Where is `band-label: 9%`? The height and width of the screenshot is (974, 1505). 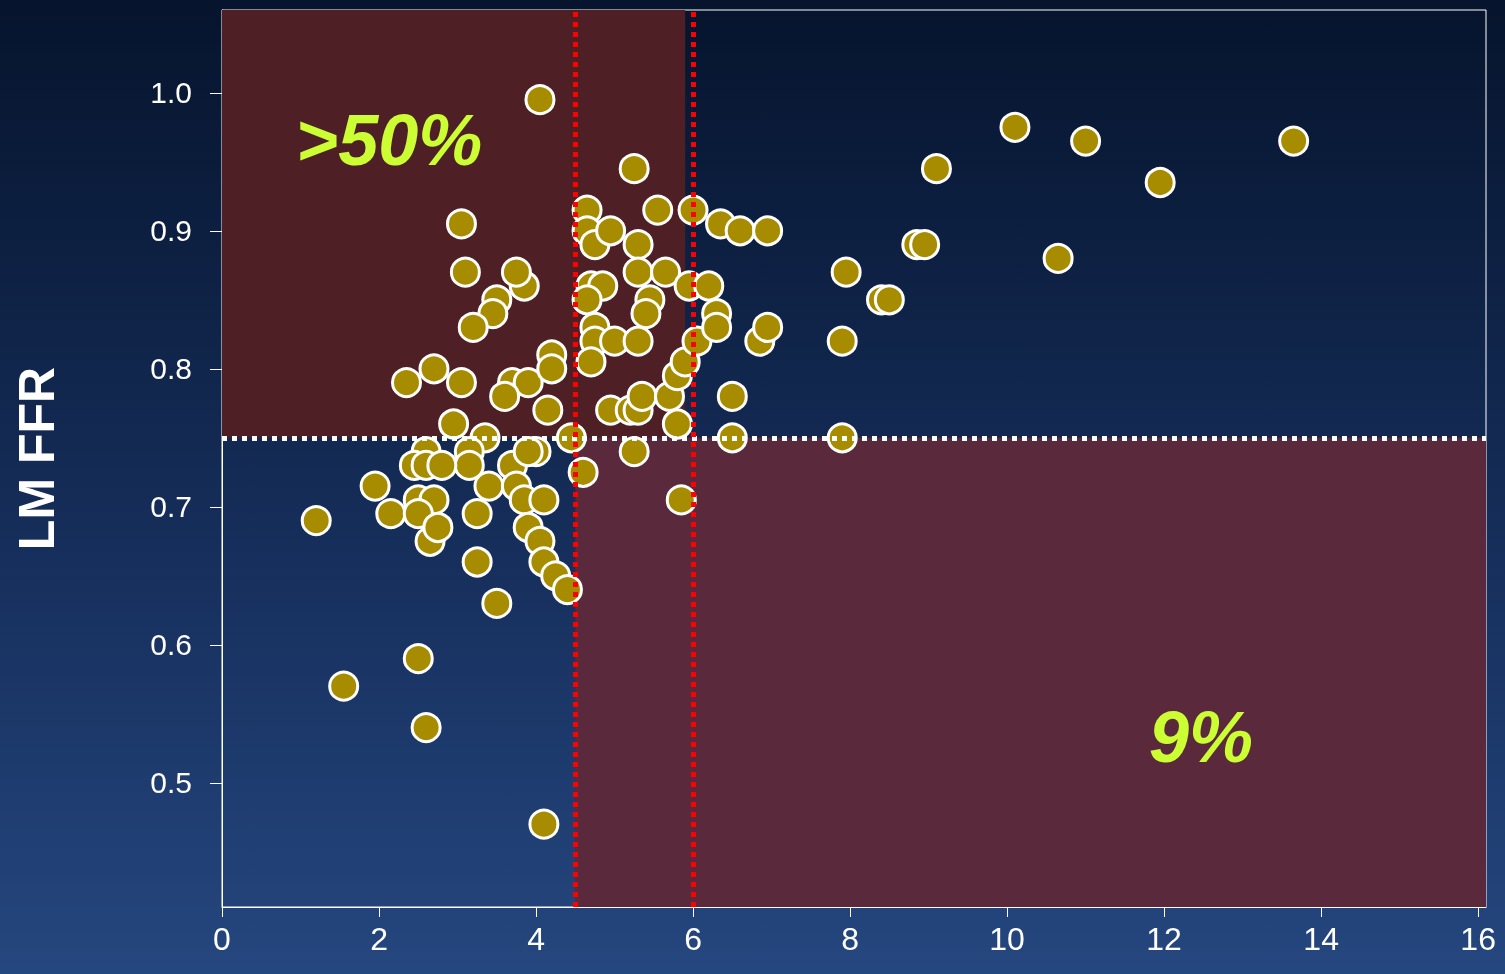 band-label: 9% is located at coordinates (1201, 736).